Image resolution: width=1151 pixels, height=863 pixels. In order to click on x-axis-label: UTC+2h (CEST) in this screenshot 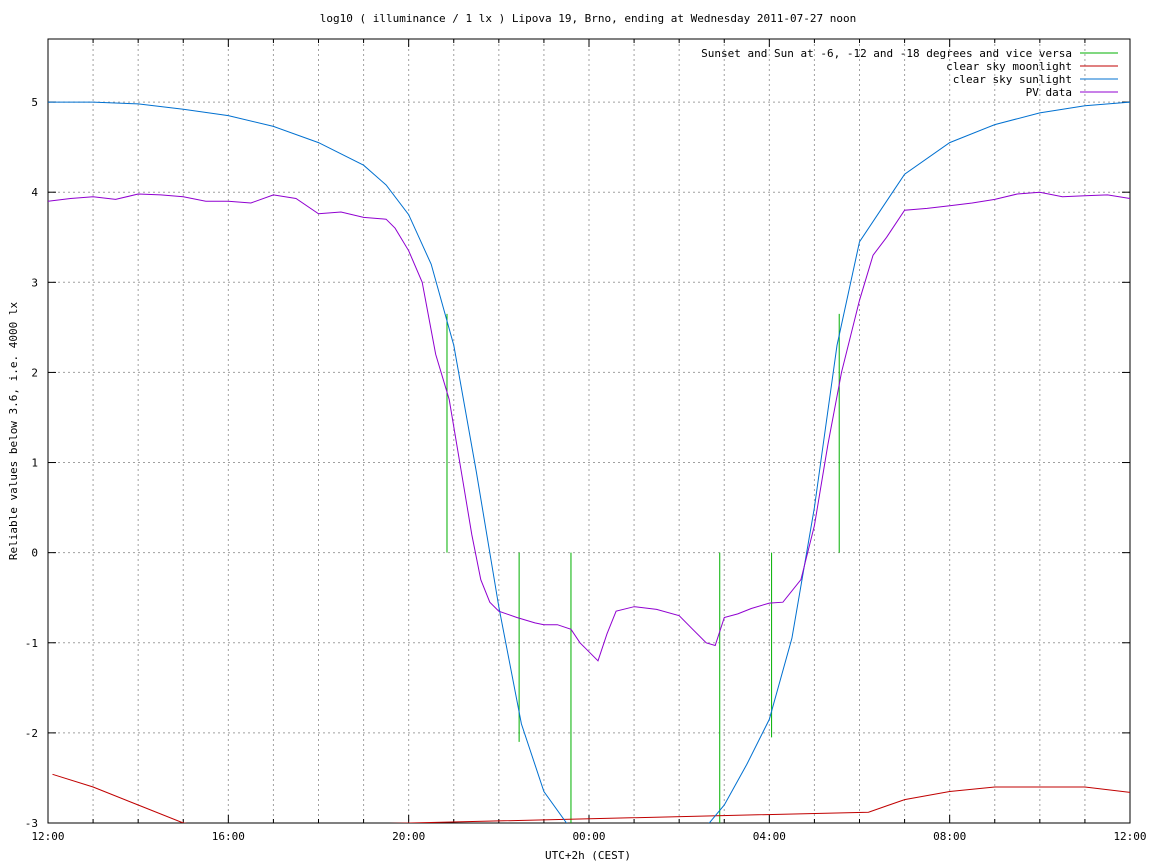, I will do `click(588, 855)`.